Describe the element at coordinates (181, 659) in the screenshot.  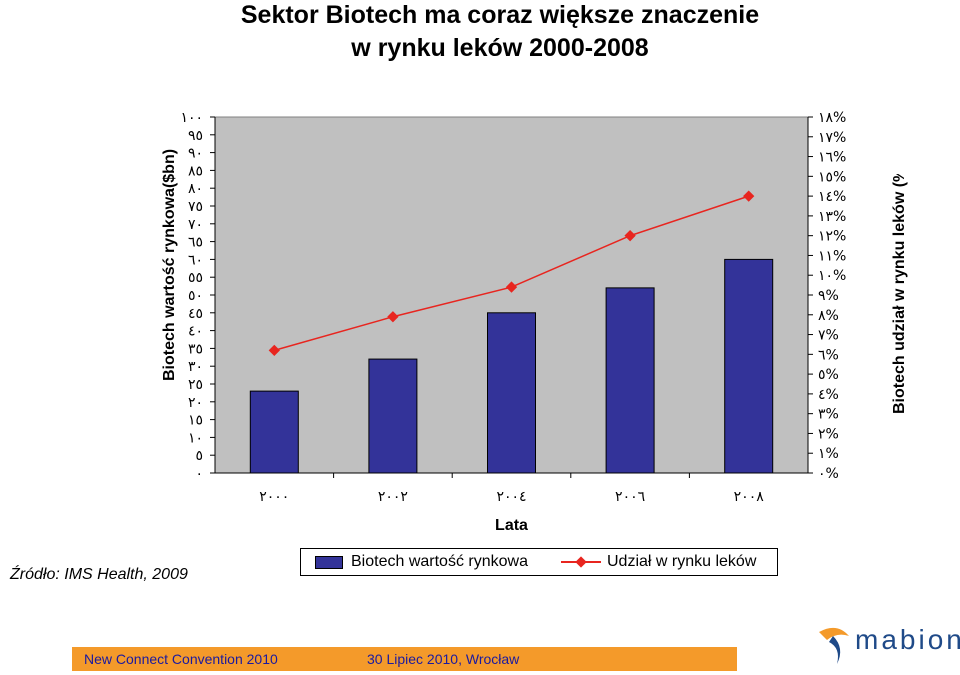
I see `footer-event: New Connect Convention 2010` at that location.